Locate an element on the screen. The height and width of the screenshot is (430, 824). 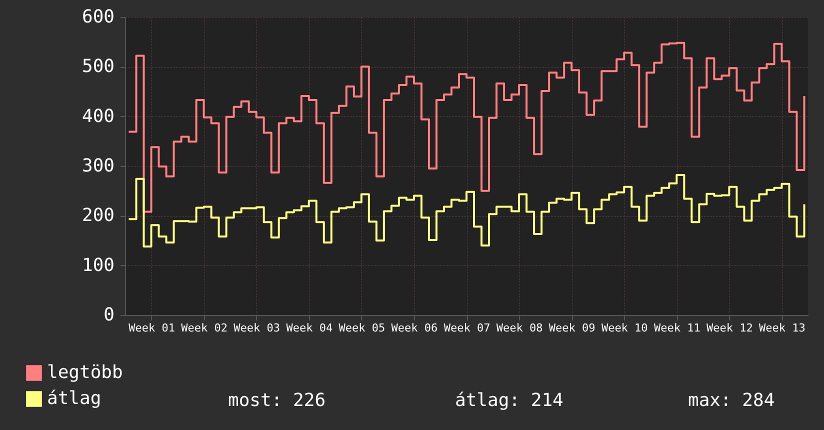
text: most: 226 is located at coordinates (277, 400).